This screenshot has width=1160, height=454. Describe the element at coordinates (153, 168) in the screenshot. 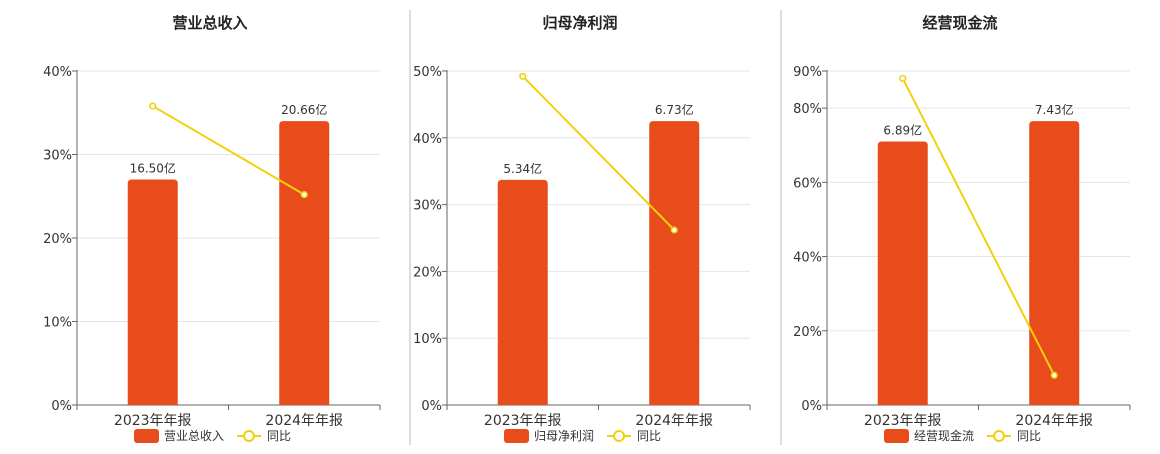

I see `bar-value-label: 16.50亿` at that location.